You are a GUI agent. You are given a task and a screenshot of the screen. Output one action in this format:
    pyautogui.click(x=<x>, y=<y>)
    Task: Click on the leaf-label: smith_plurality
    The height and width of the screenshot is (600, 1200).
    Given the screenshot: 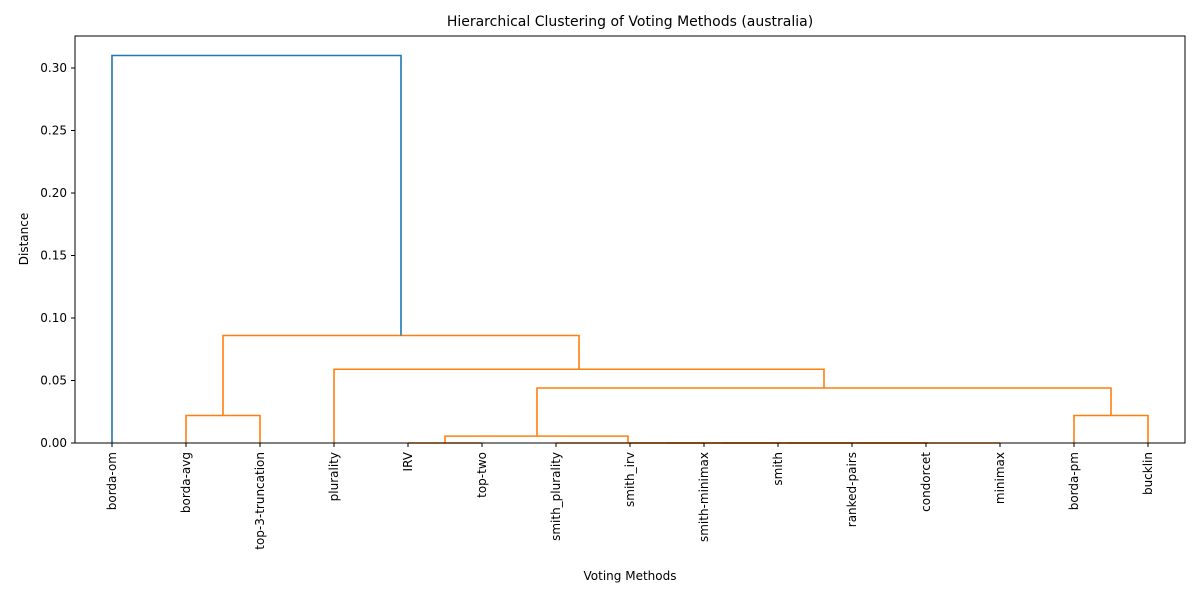 What is the action you would take?
    pyautogui.click(x=556, y=496)
    